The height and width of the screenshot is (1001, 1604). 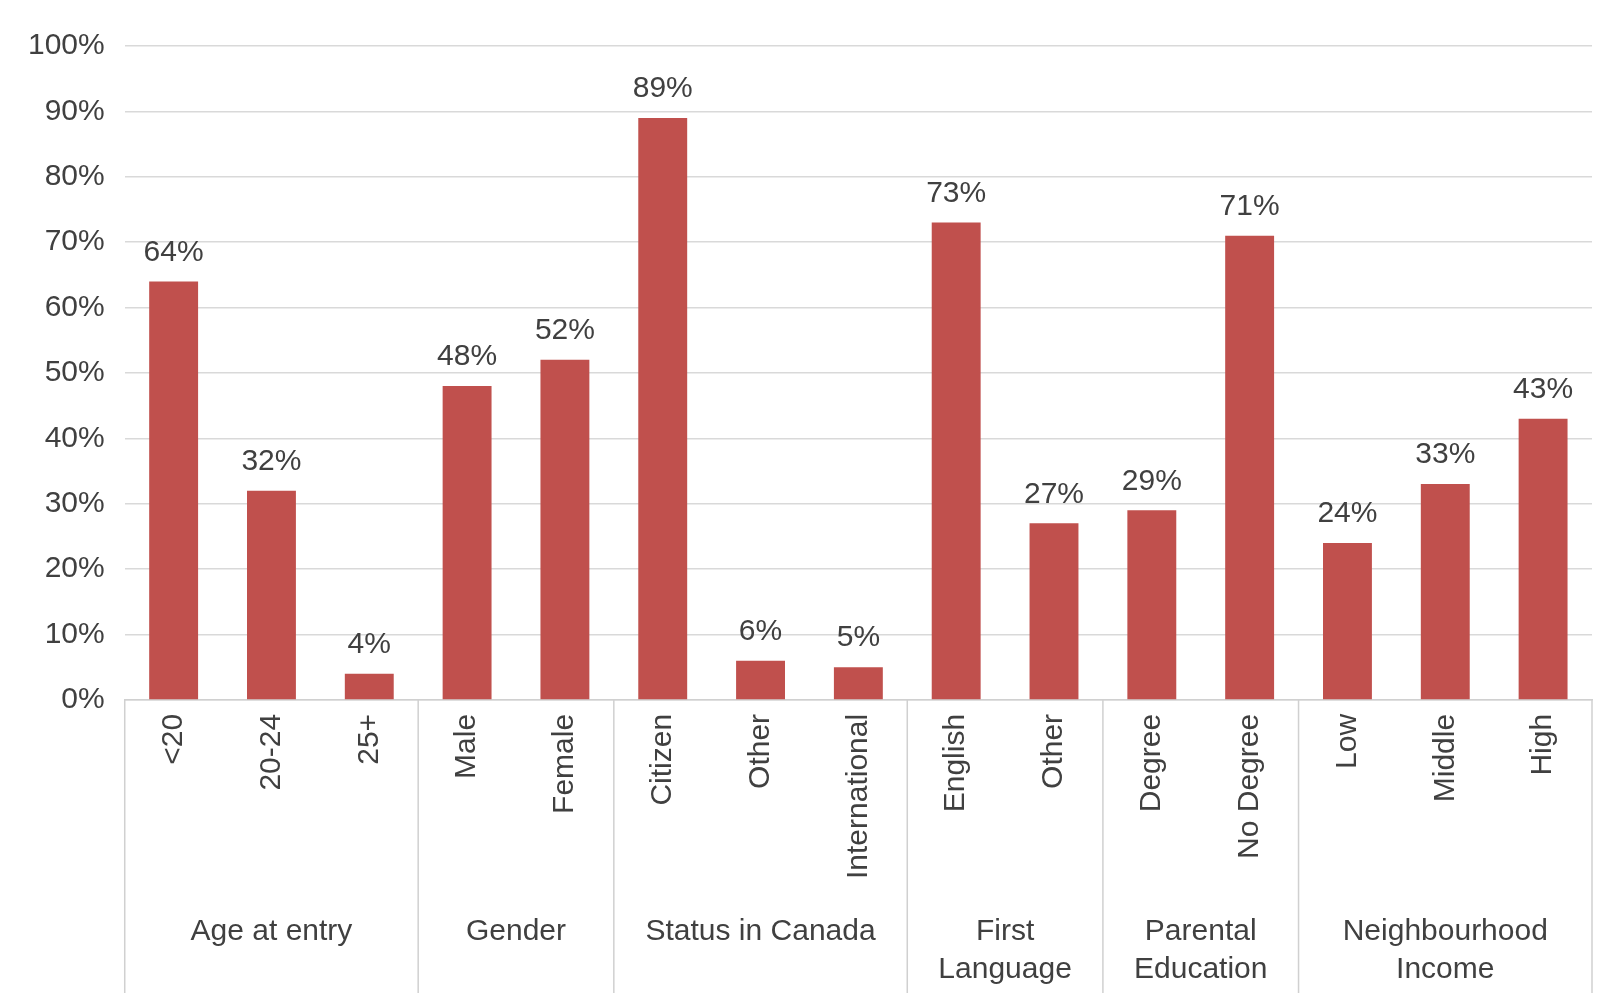 I want to click on x-tick-label: Female, so click(x=563, y=763).